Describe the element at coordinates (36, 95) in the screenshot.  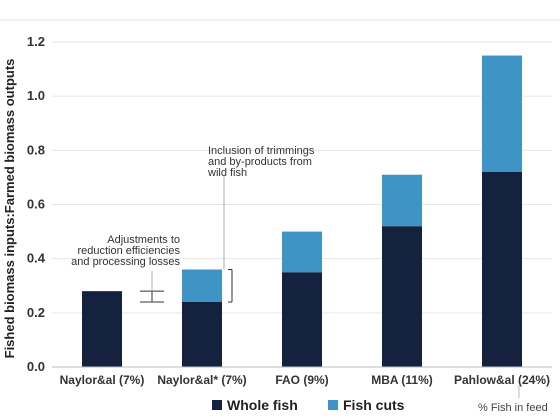
I see `y-tick-label: 1.0` at that location.